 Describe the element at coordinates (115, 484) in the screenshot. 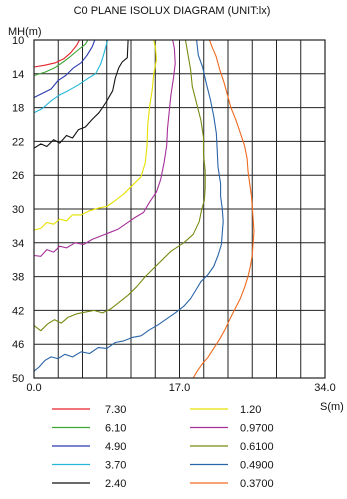

I see `legend-label: 2.40` at that location.